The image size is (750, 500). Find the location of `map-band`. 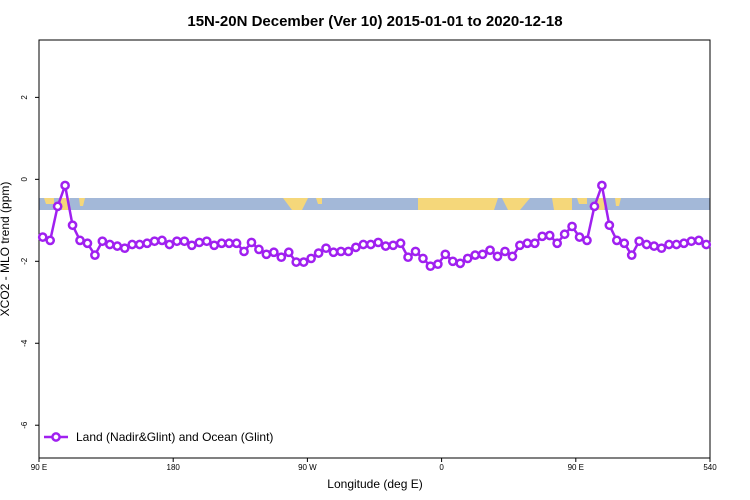

map-band is located at coordinates (374, 204).